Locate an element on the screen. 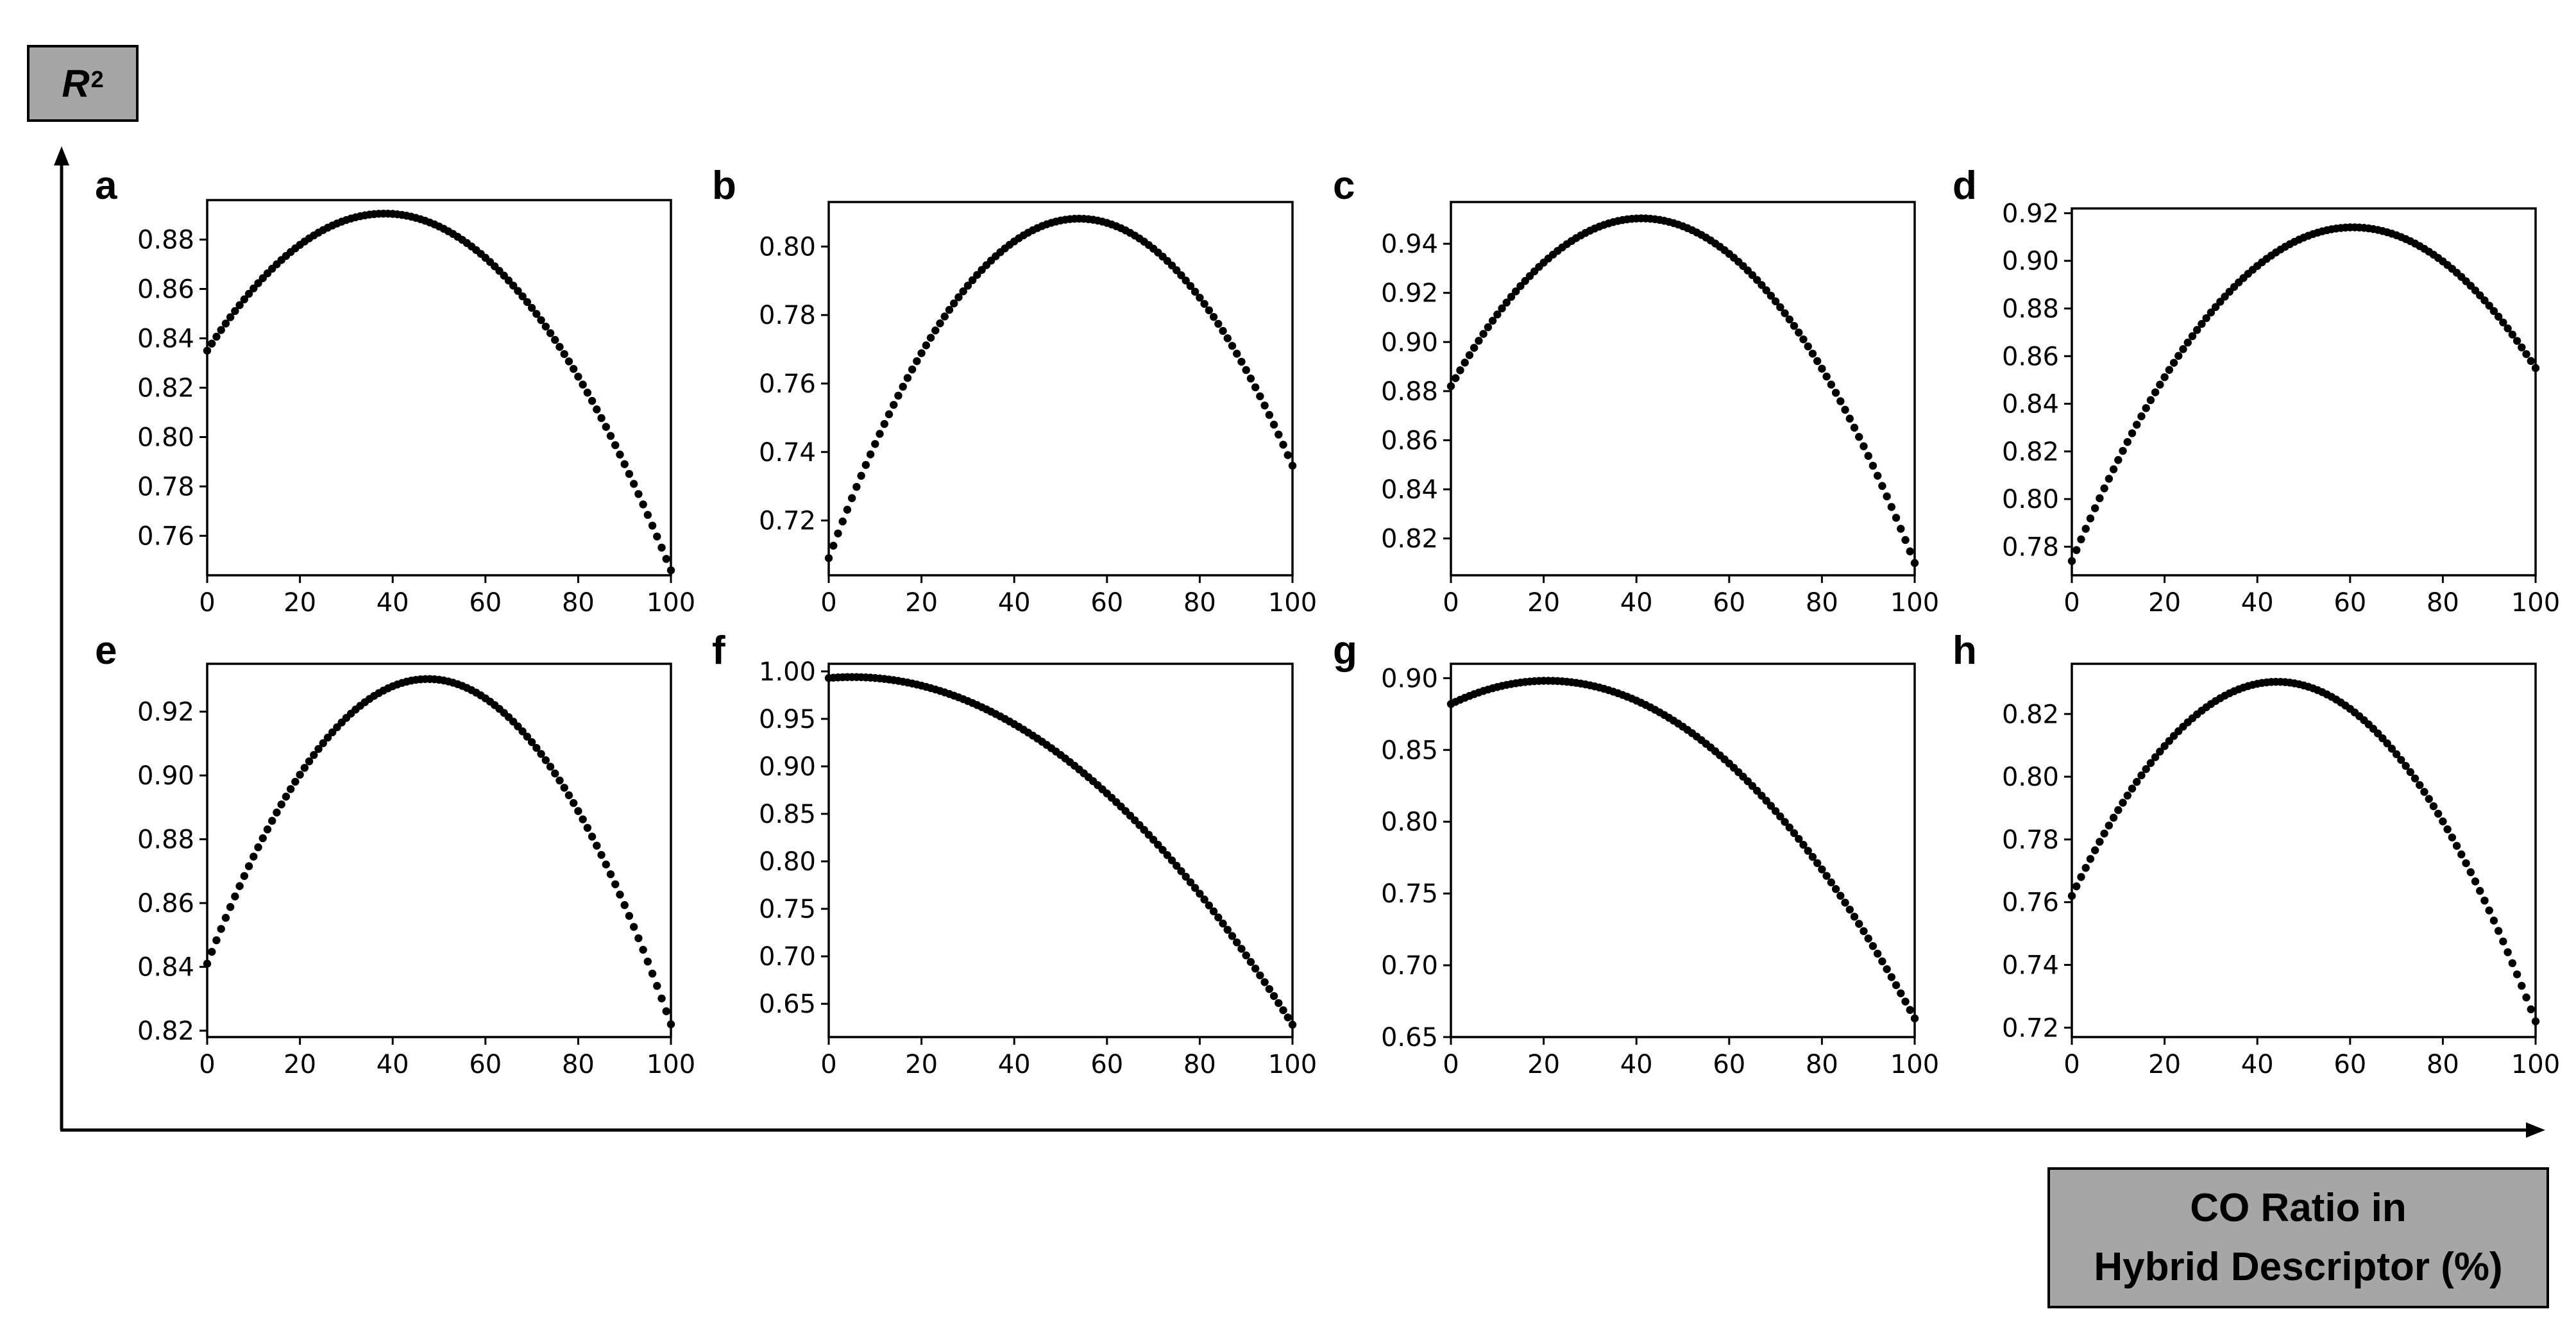  y-tick-label-a-1: 0.78 is located at coordinates (165, 487).